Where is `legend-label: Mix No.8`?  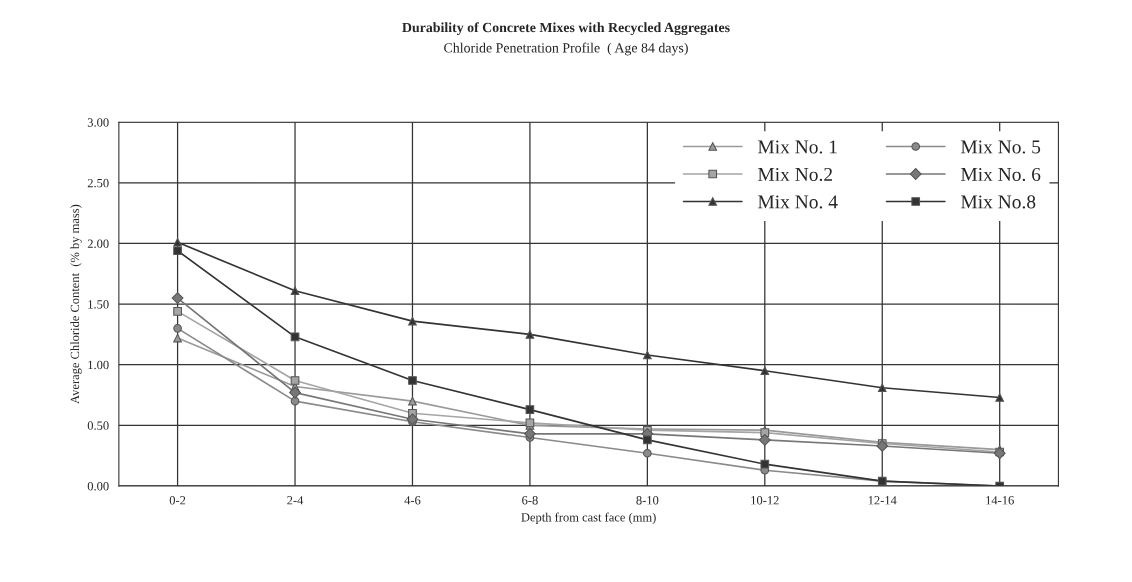 legend-label: Mix No.8 is located at coordinates (998, 202).